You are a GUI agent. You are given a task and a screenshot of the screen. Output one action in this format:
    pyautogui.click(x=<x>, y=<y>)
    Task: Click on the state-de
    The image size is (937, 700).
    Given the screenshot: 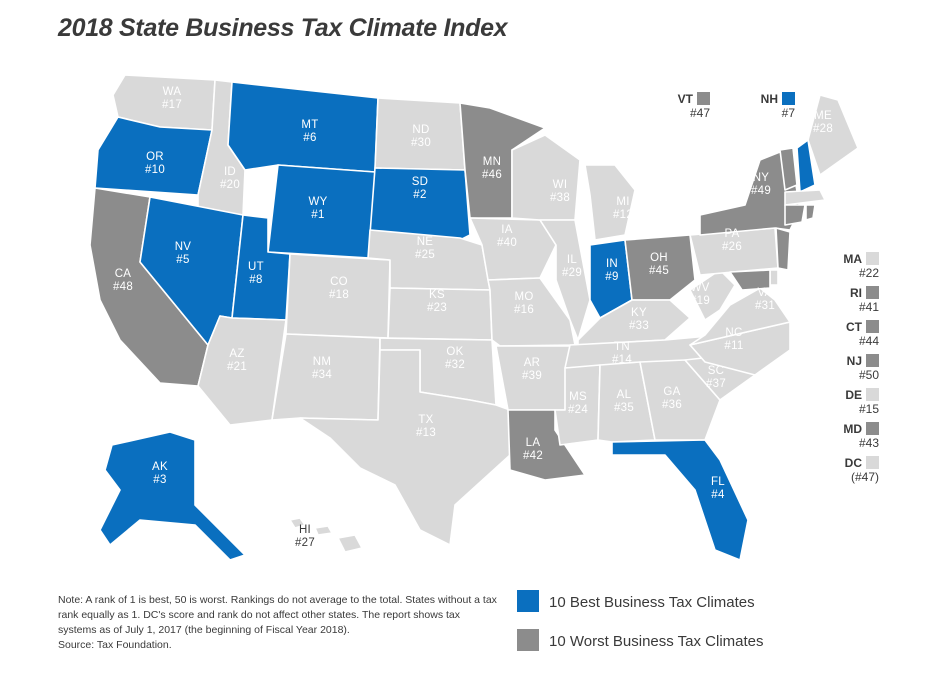 What is the action you would take?
    pyautogui.click(x=774, y=277)
    